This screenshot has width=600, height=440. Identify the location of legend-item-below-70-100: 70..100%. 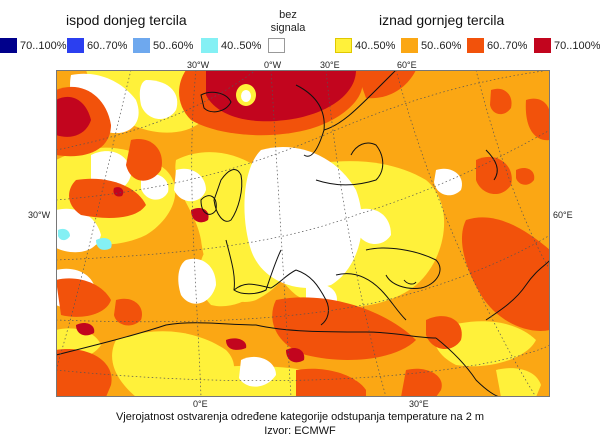
(33, 45).